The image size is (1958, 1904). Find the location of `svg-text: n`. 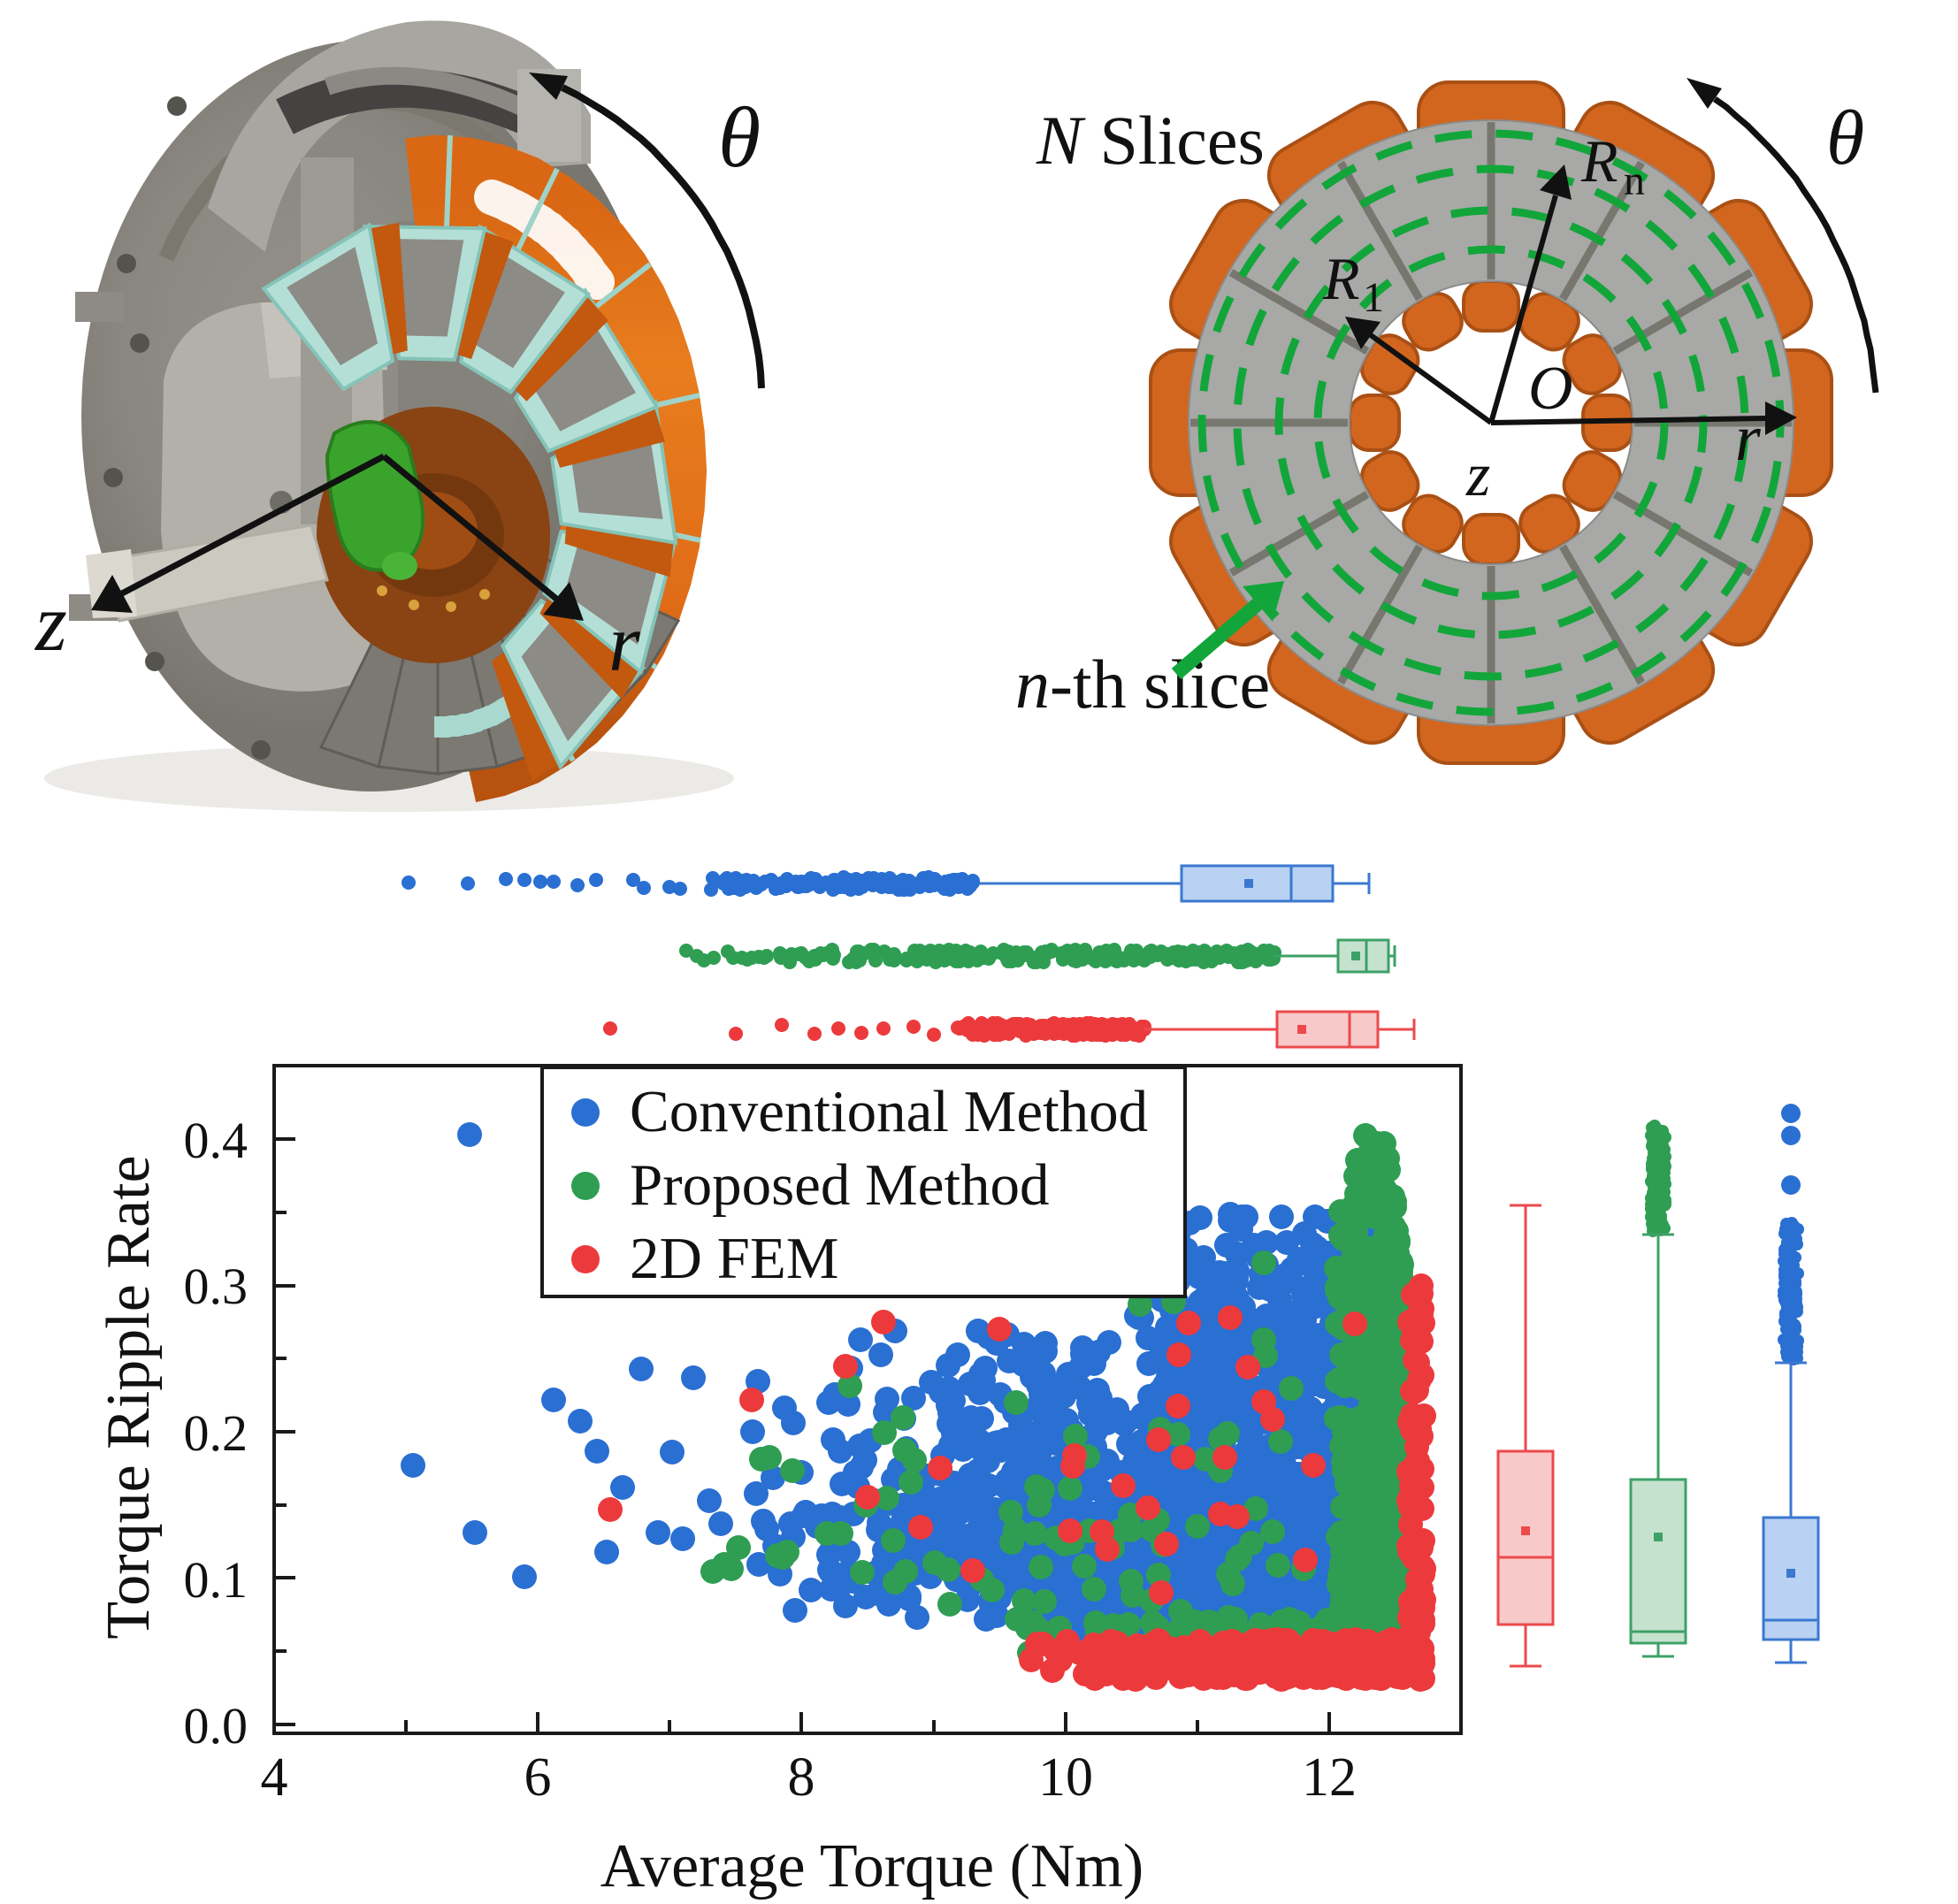

svg-text: n is located at coordinates (1634, 180).